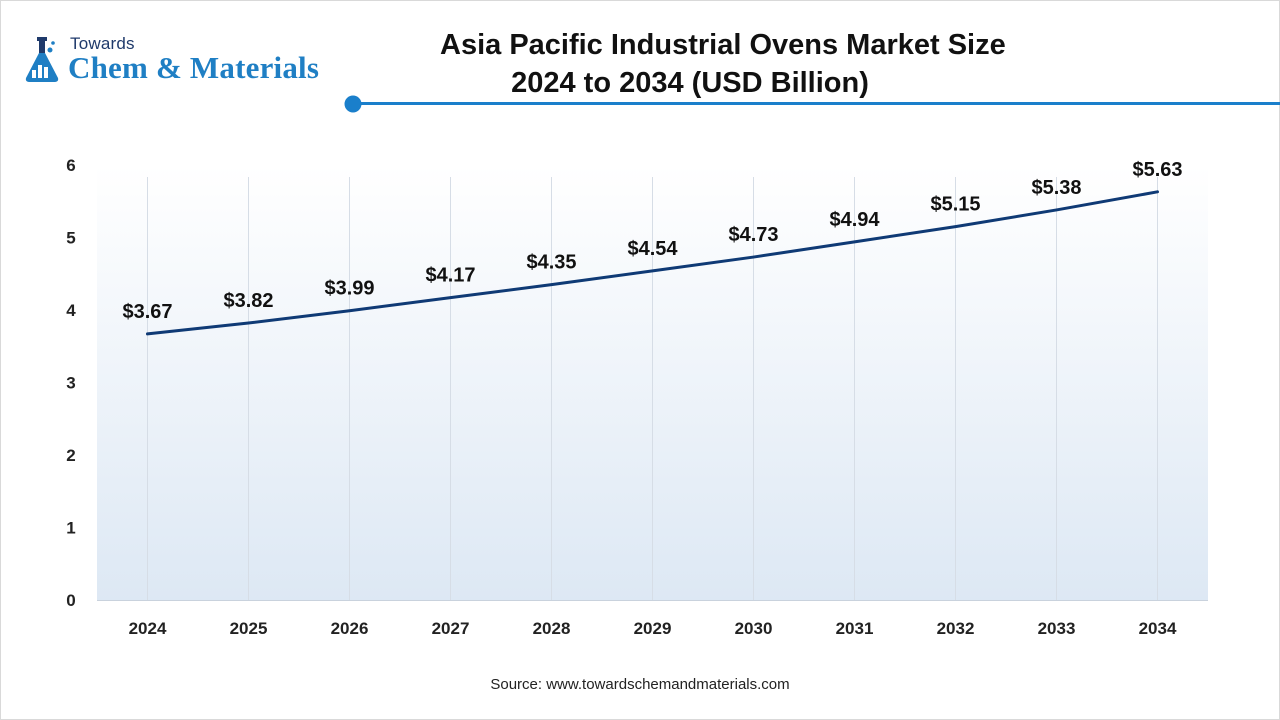 The image size is (1280, 720). What do you see at coordinates (855, 628) in the screenshot?
I see `x-tick-label: 2031` at bounding box center [855, 628].